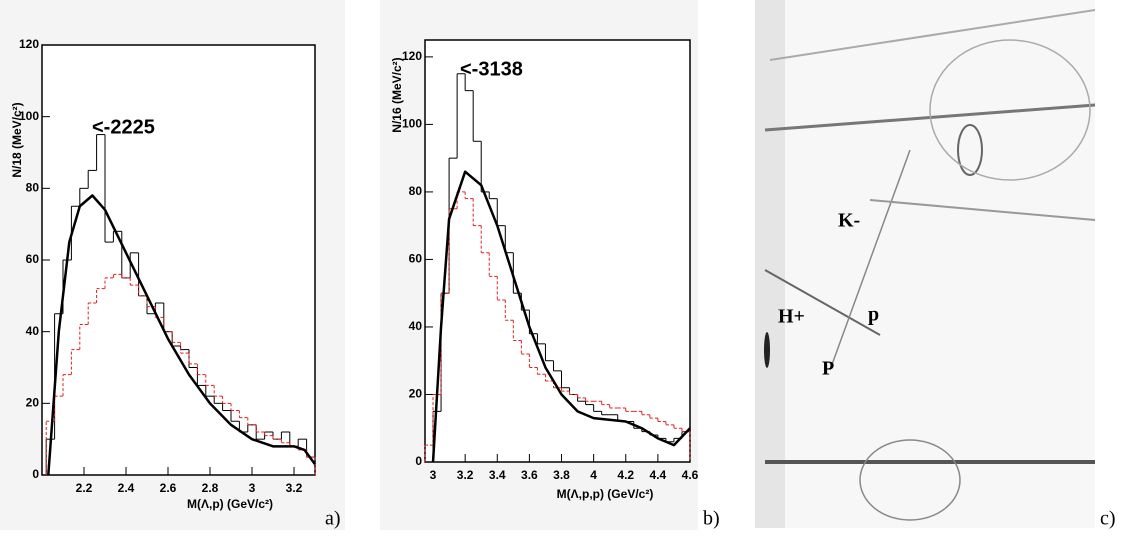 This screenshot has height=540, width=1128. I want to click on panel-label: b), so click(711, 519).